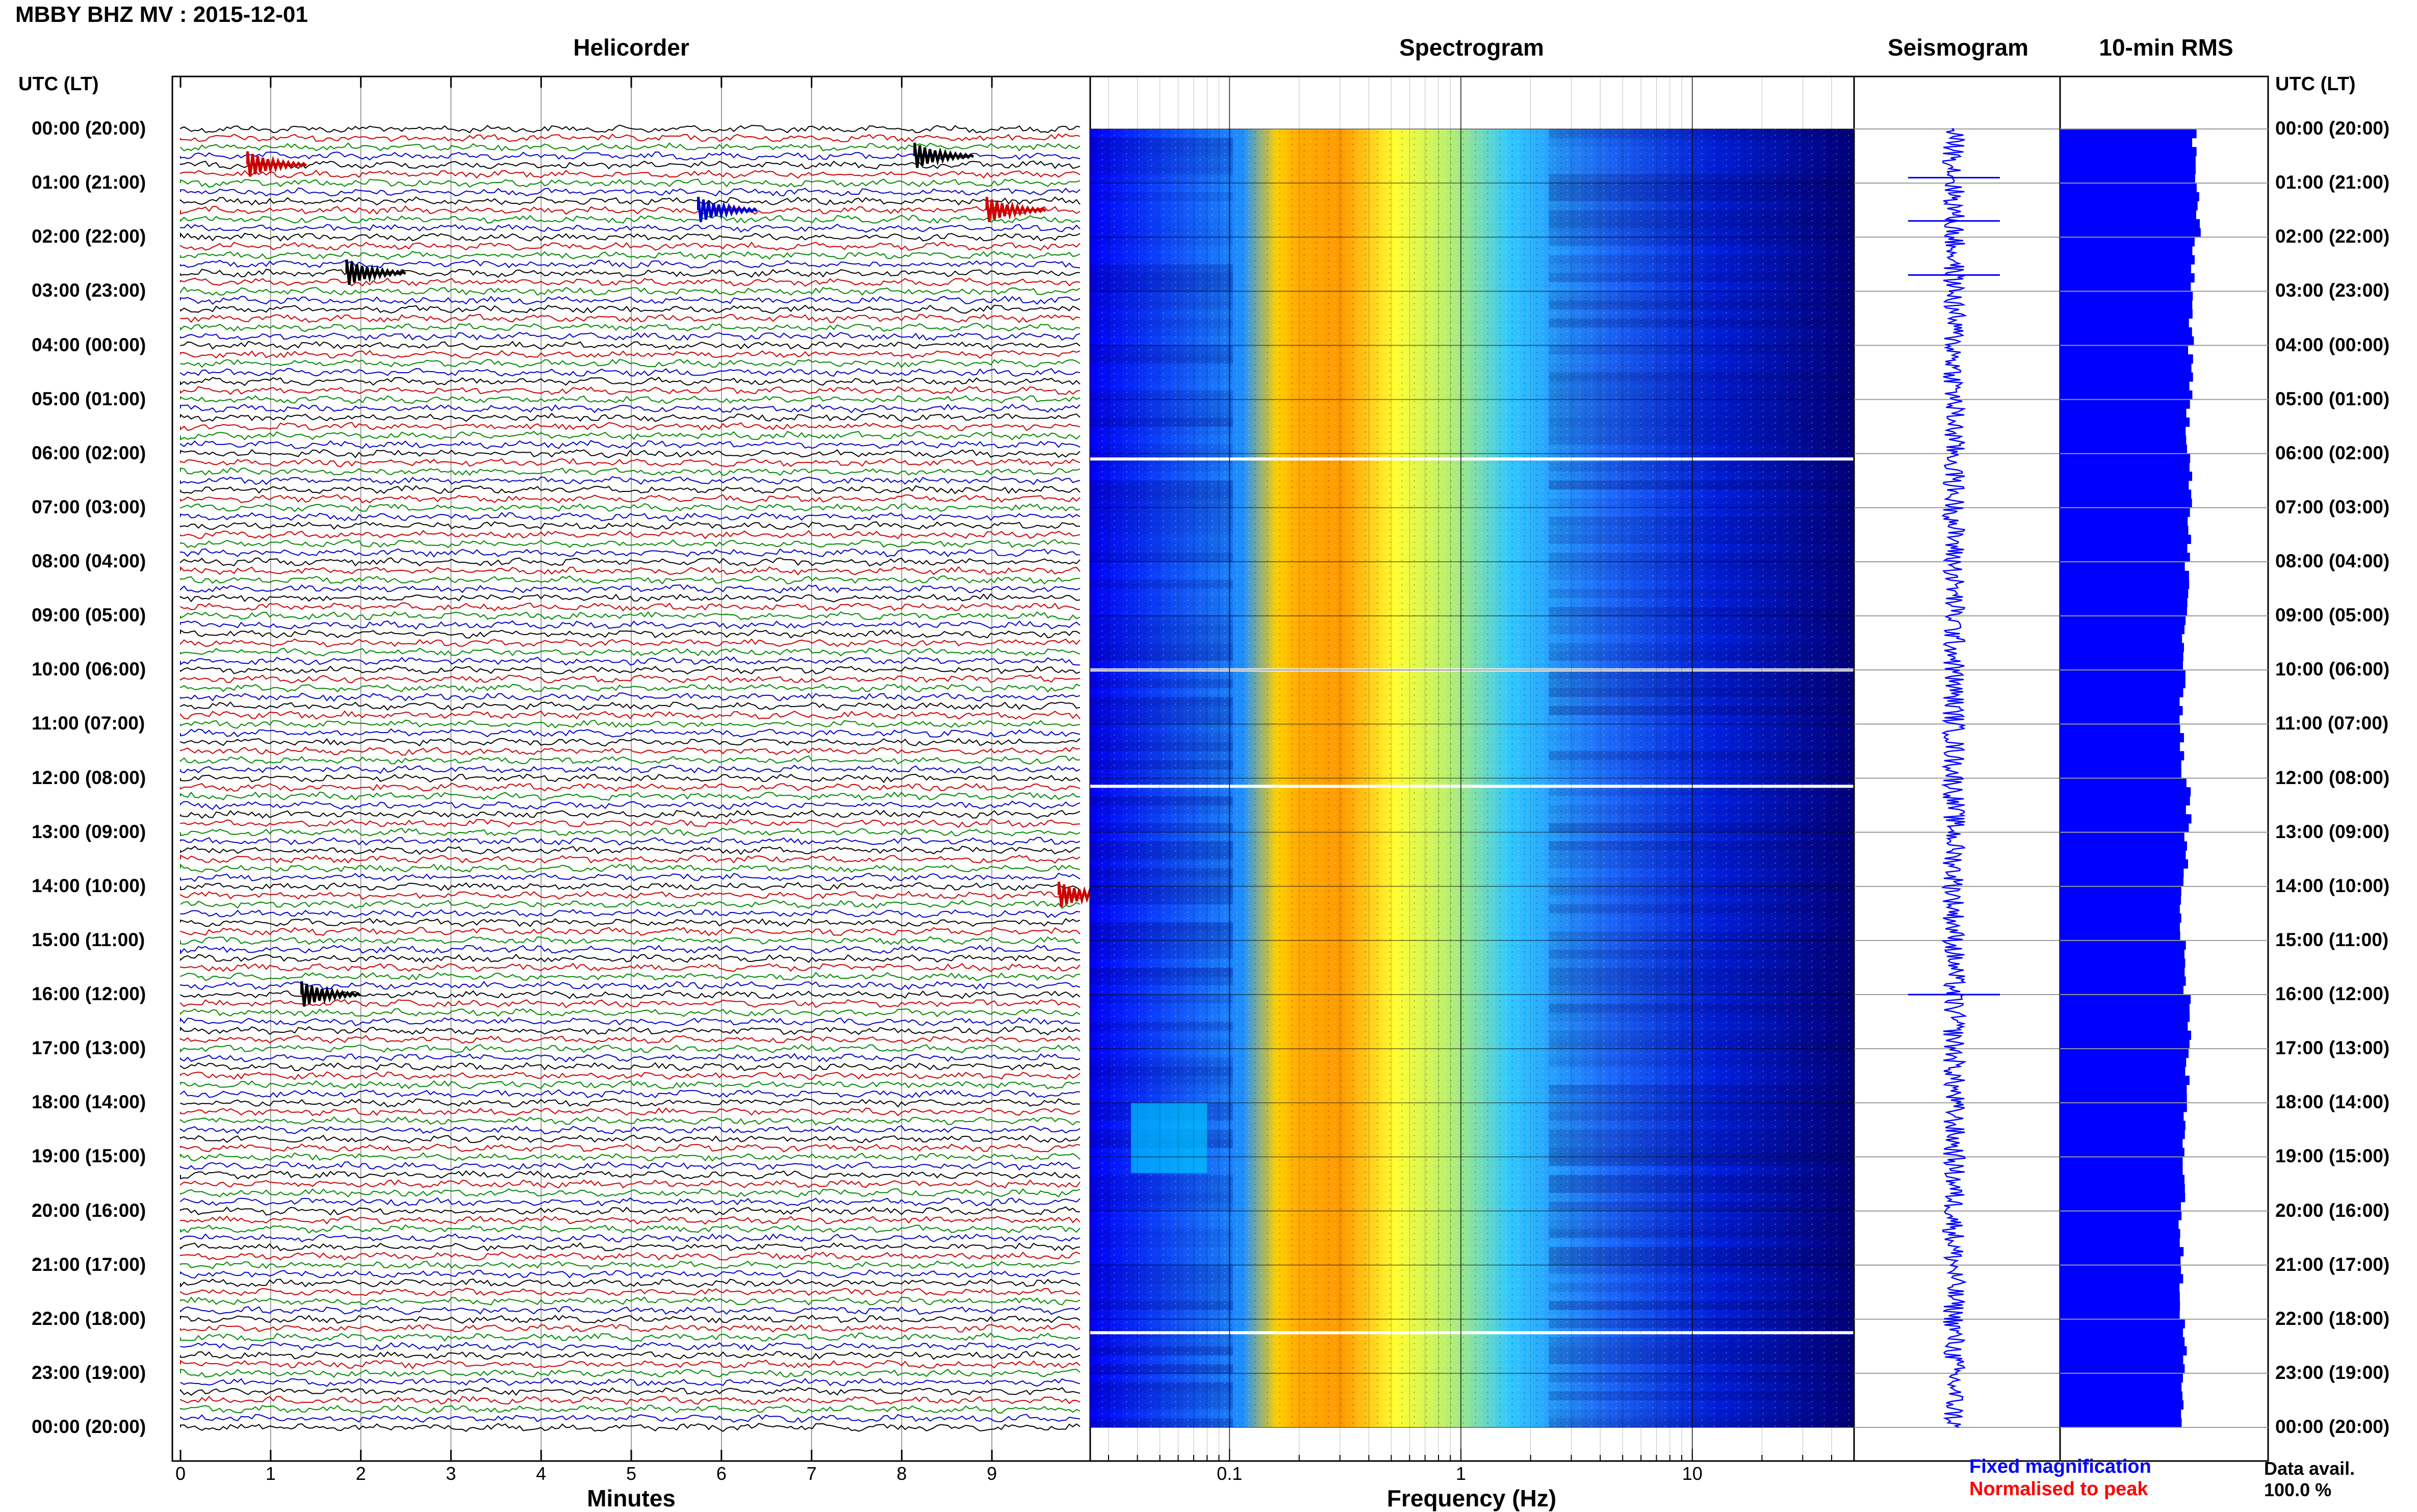 The height and width of the screenshot is (1512, 2417). What do you see at coordinates (89, 398) in the screenshot?
I see `time-label-left: 05:00 (01:00)` at bounding box center [89, 398].